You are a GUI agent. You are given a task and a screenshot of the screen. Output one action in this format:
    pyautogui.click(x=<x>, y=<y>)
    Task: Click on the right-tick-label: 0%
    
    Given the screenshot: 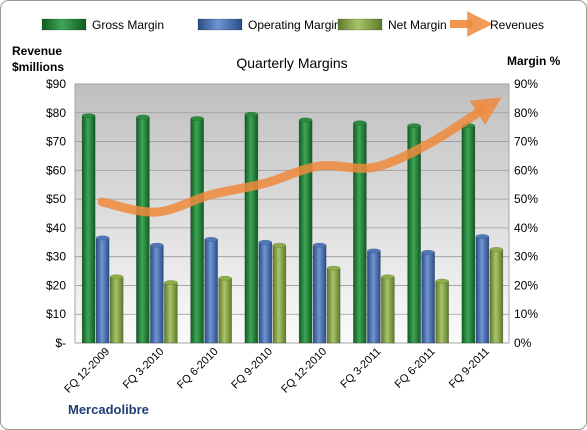 What is the action you would take?
    pyautogui.click(x=523, y=343)
    